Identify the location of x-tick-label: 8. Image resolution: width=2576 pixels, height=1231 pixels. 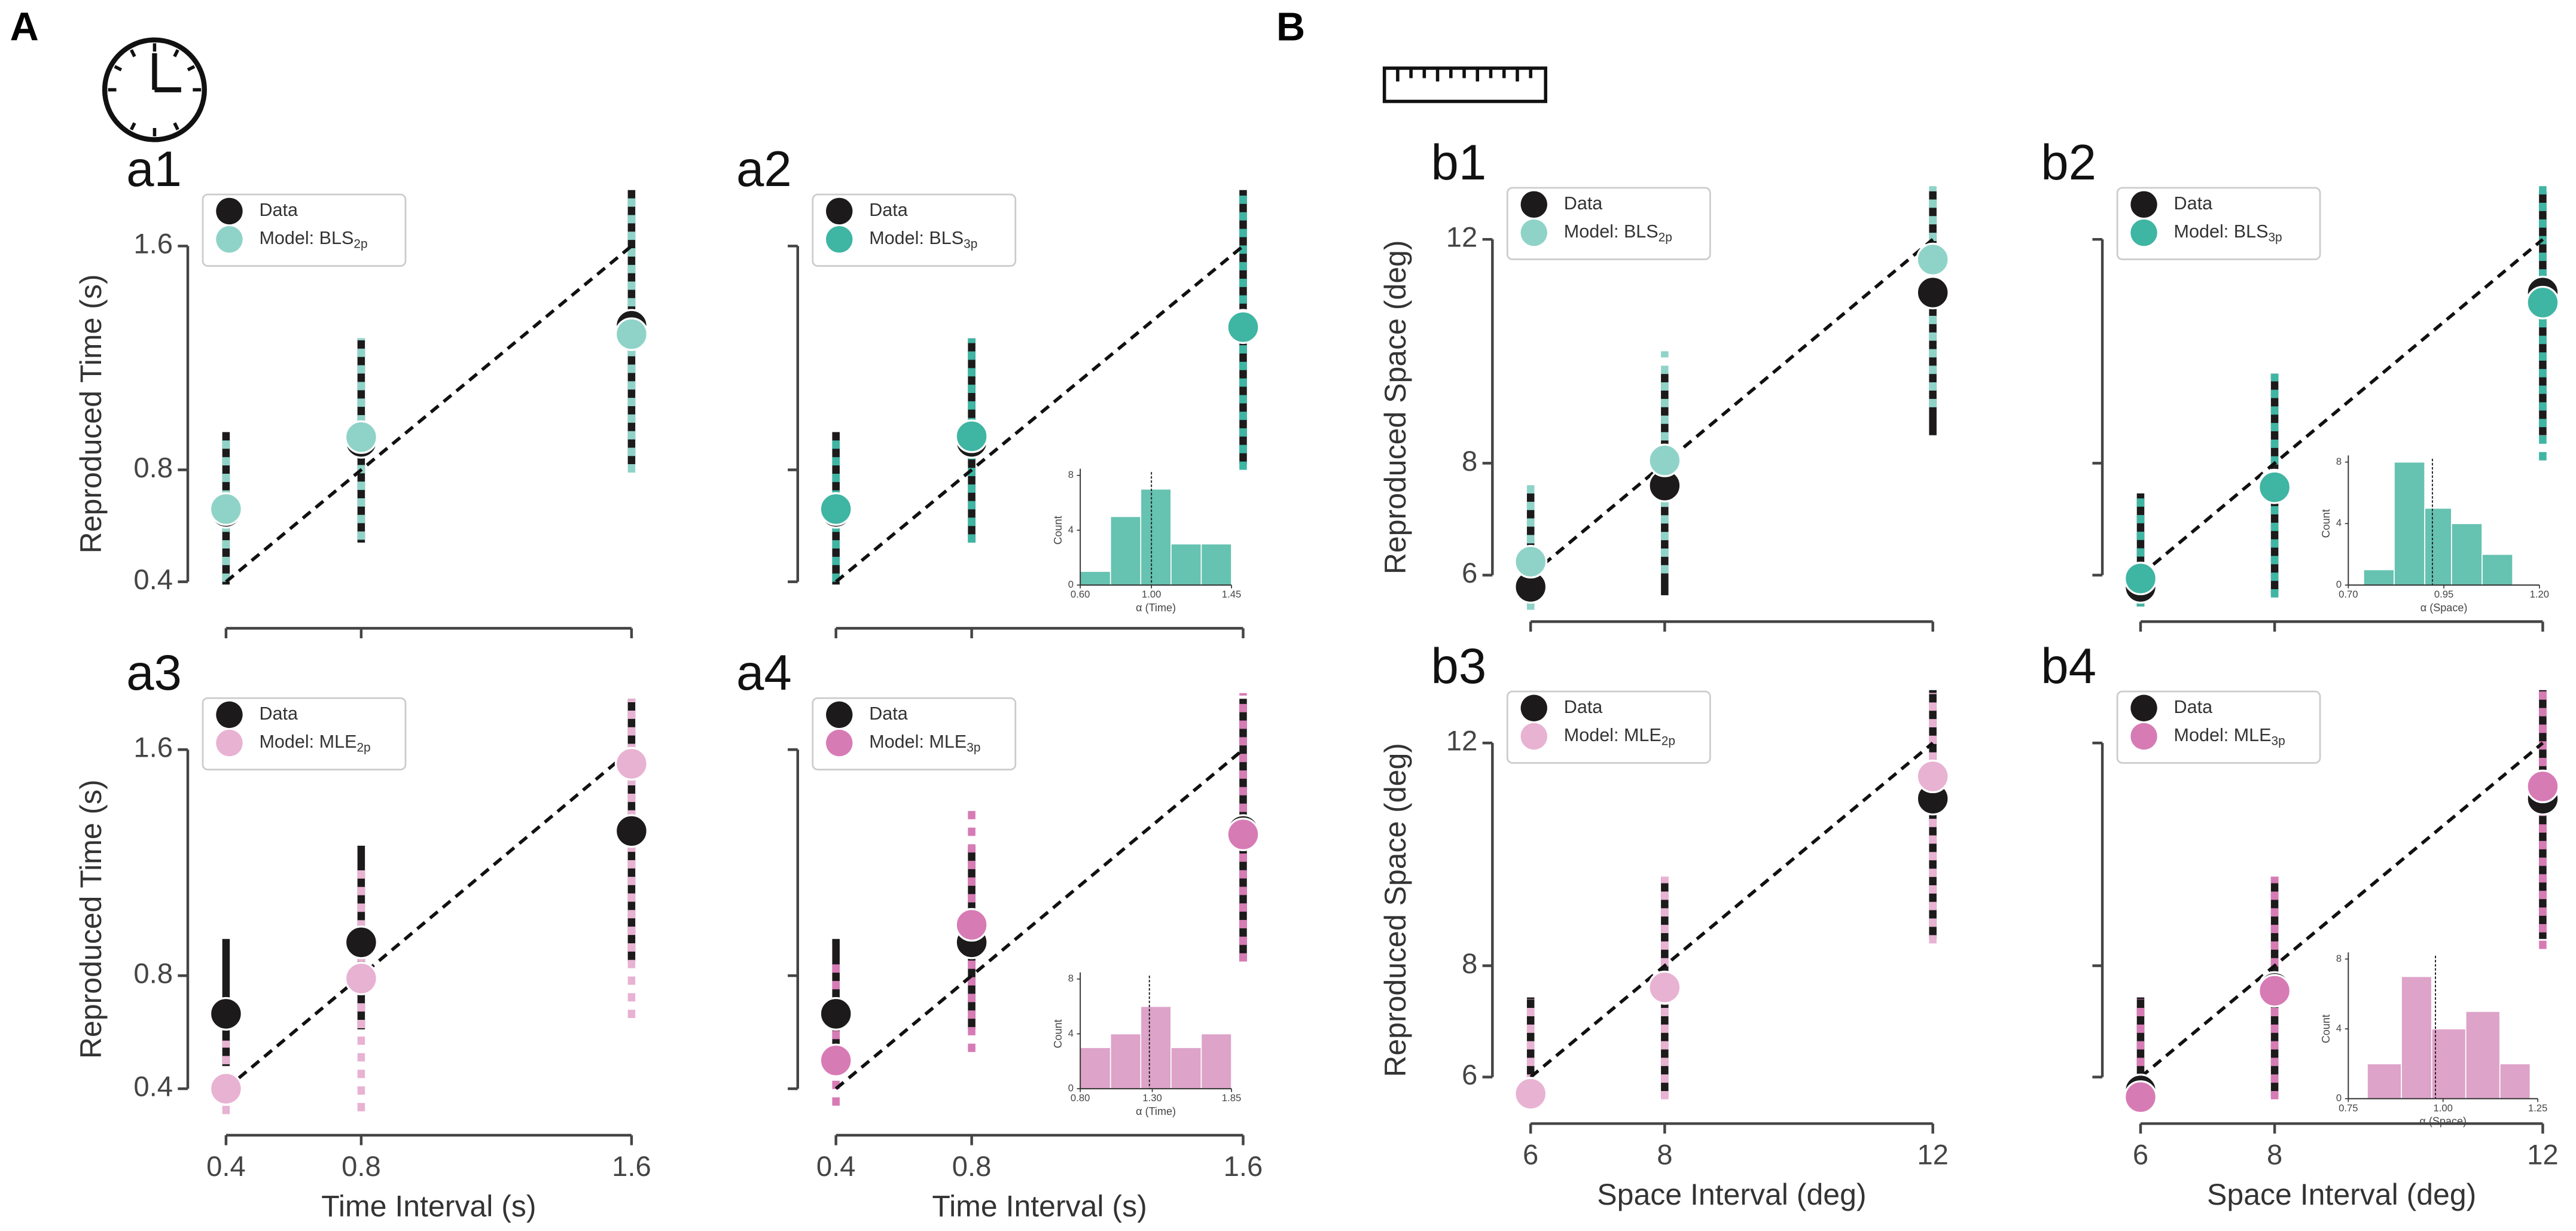
(1664, 1155).